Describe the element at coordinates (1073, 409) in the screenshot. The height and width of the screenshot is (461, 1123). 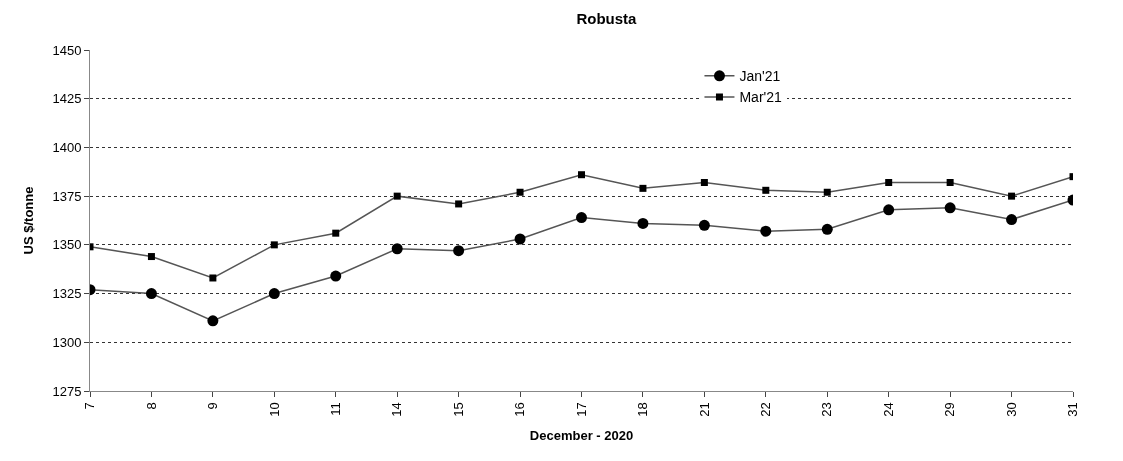
I see `x-tick-label: 31` at that location.